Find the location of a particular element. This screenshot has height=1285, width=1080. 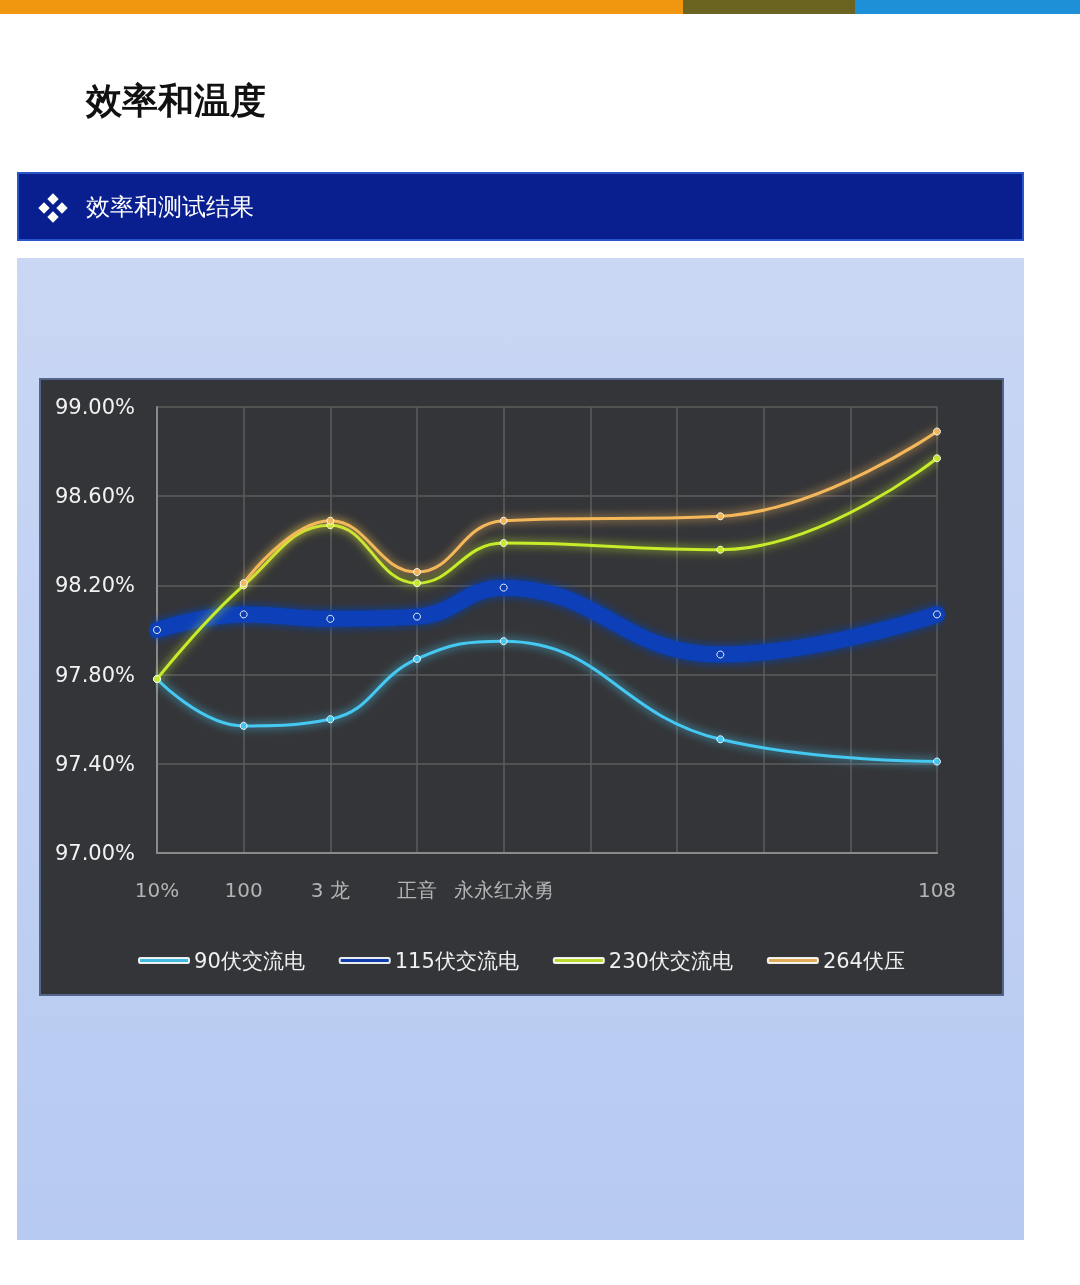

y-tick-label: 98.60% is located at coordinates (94, 496).